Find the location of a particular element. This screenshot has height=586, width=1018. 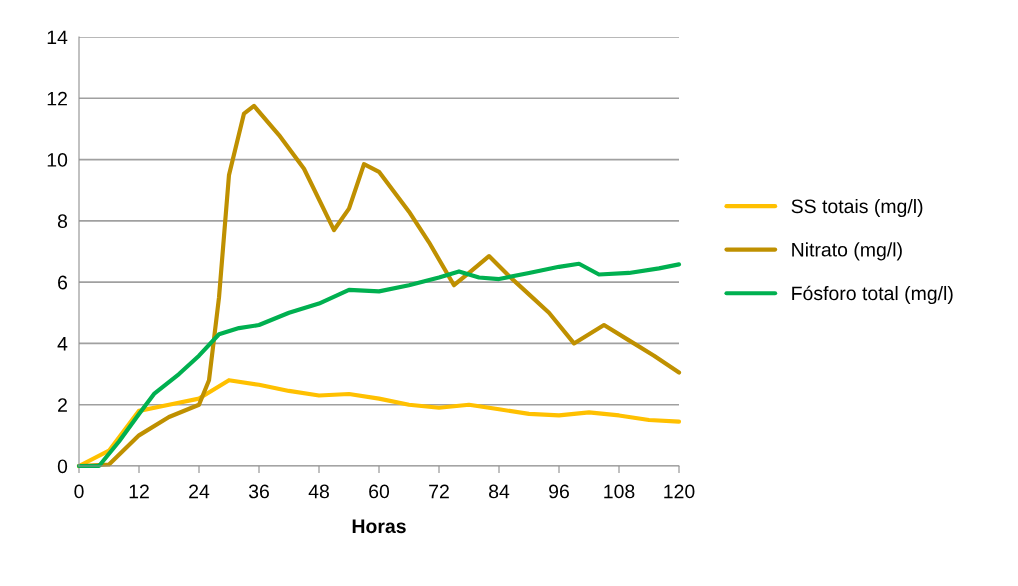

y-tick-label: 14 is located at coordinates (57, 37).